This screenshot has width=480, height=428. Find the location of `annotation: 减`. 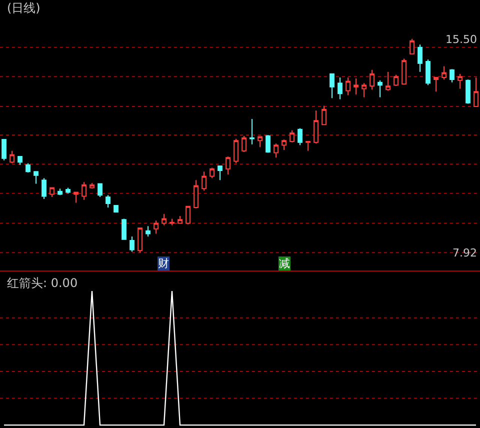

annotation: 减 is located at coordinates (284, 263).